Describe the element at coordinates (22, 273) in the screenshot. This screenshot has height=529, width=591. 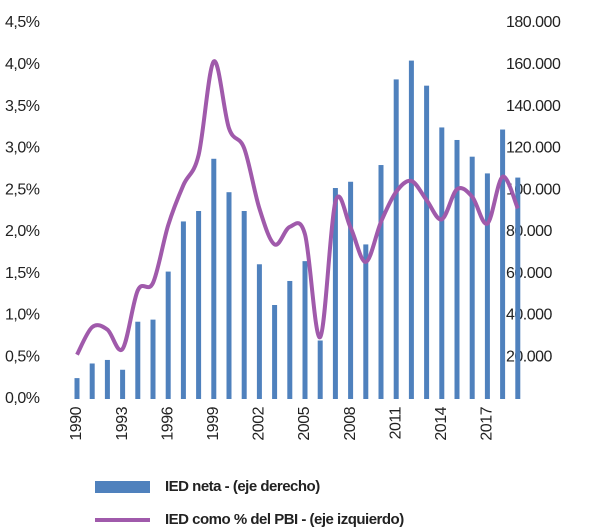
I see `y-tick-label: 1,5%` at that location.